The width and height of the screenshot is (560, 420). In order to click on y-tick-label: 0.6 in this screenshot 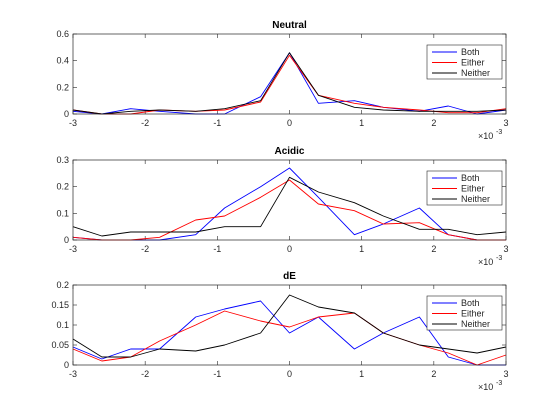, I will do `click(62, 34)`.